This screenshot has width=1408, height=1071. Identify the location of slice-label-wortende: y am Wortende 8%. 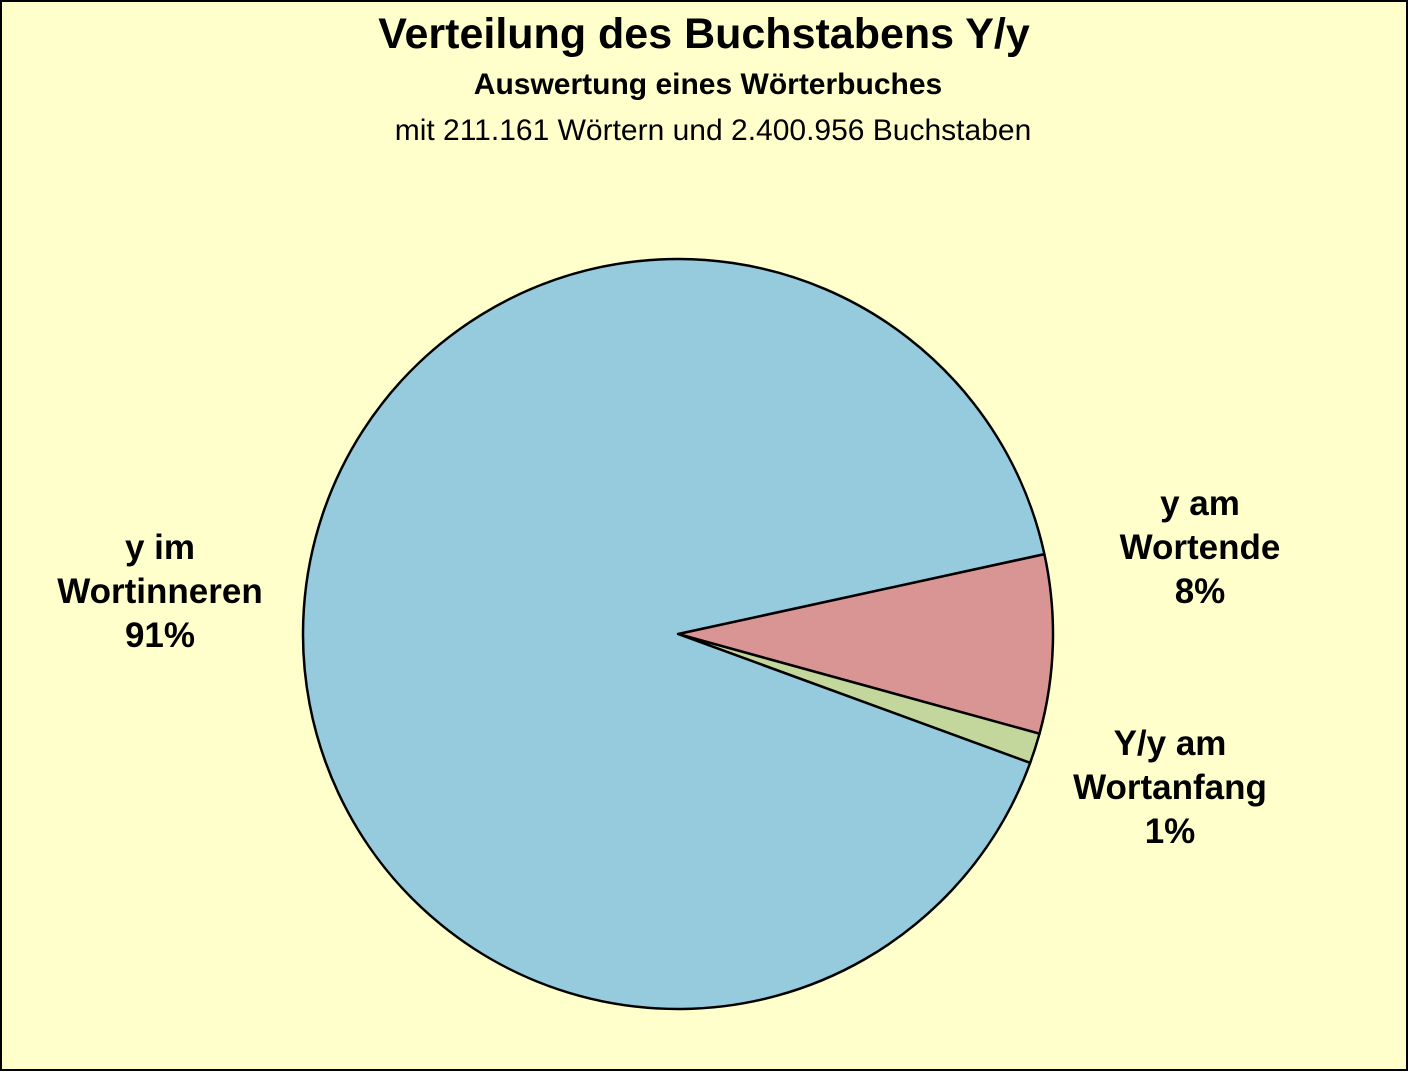
(1200, 548).